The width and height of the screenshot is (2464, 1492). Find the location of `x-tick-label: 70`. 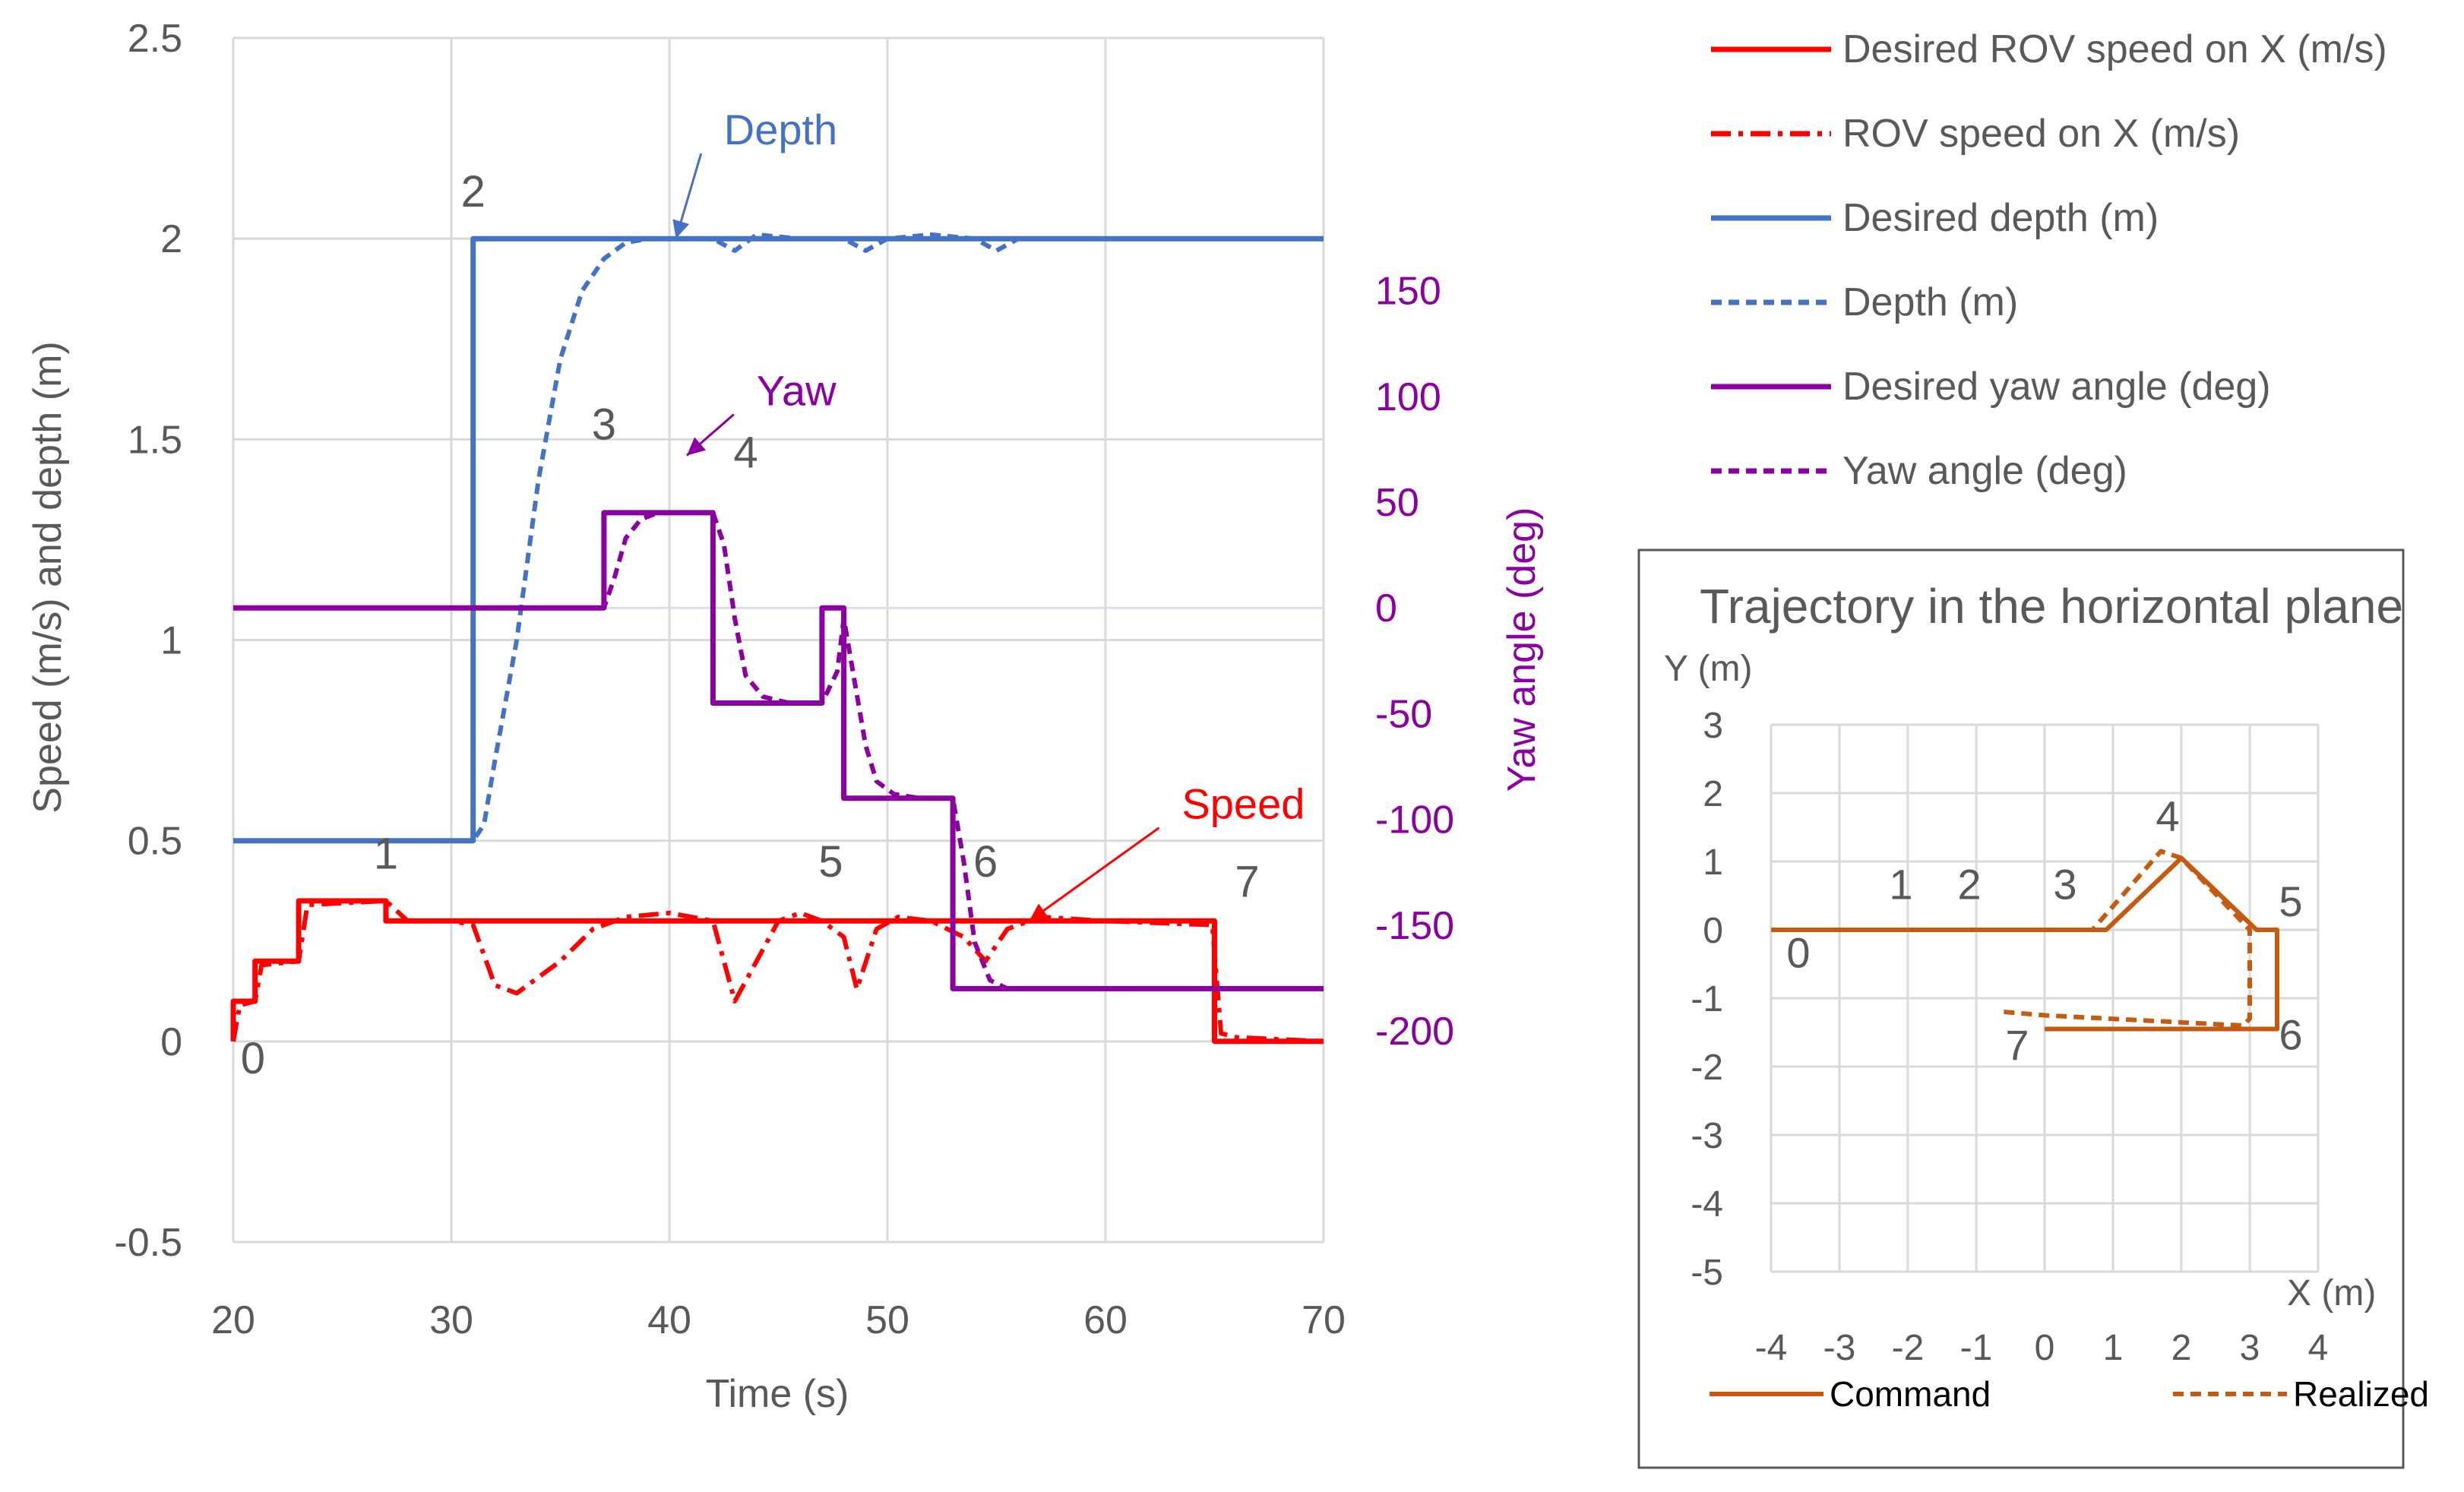

x-tick-label: 70 is located at coordinates (1324, 1320).